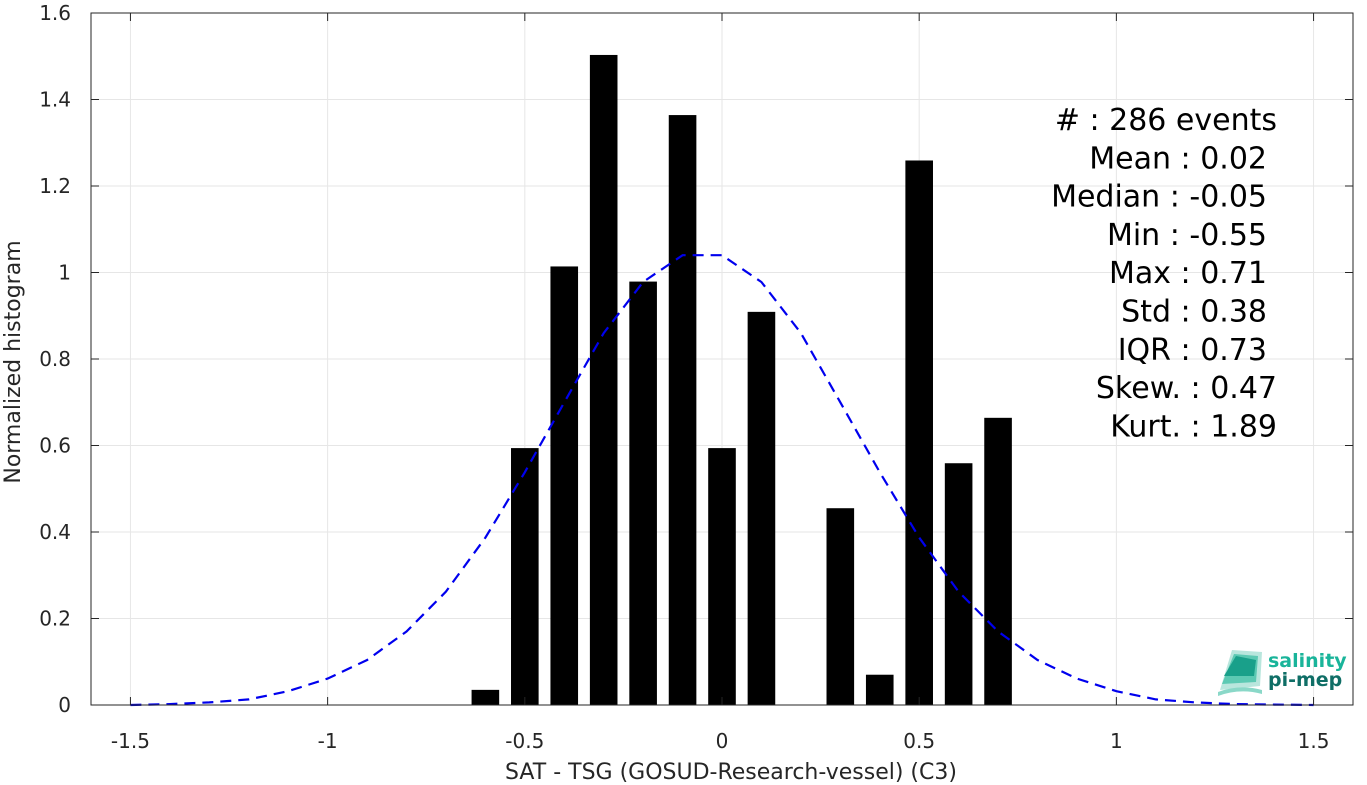  Describe the element at coordinates (1116, 741) in the screenshot. I see `x-tick-label: 1` at that location.